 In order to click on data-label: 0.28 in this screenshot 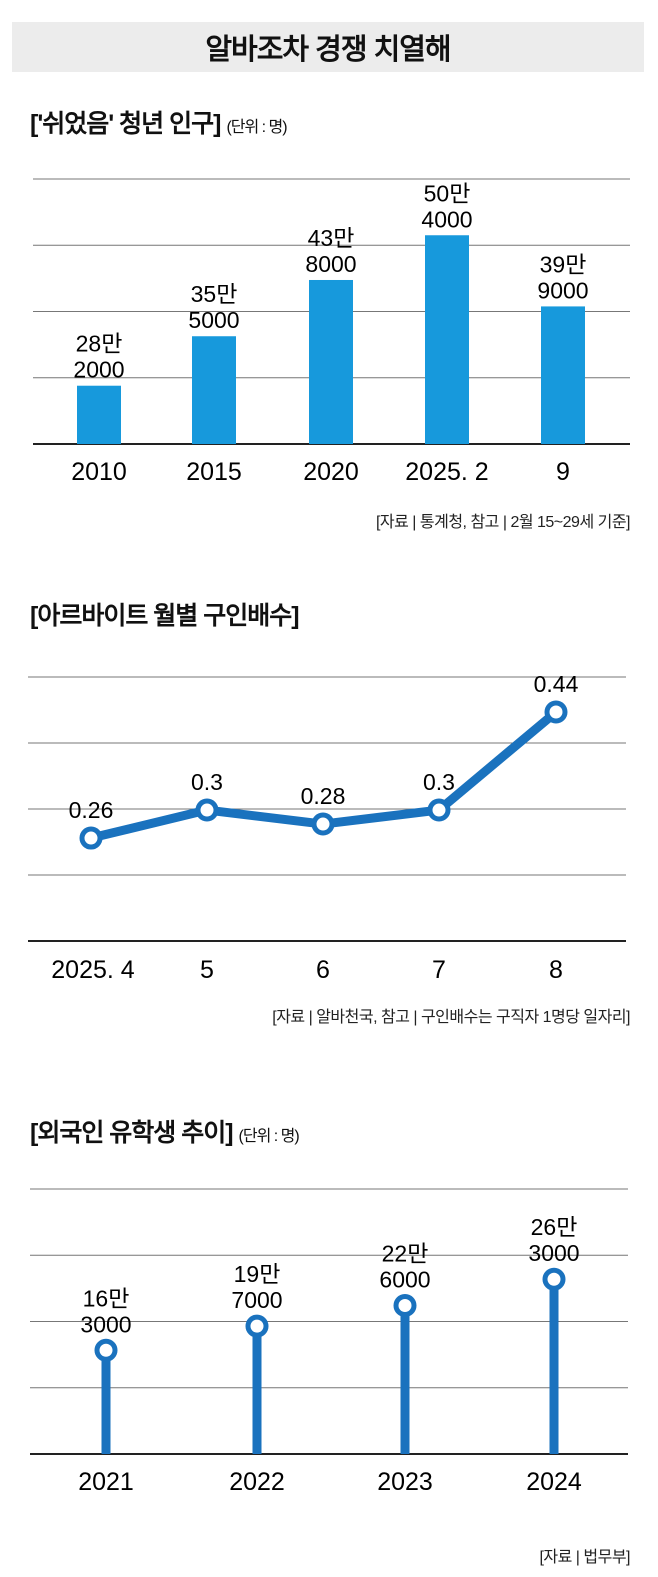, I will do `click(323, 796)`.